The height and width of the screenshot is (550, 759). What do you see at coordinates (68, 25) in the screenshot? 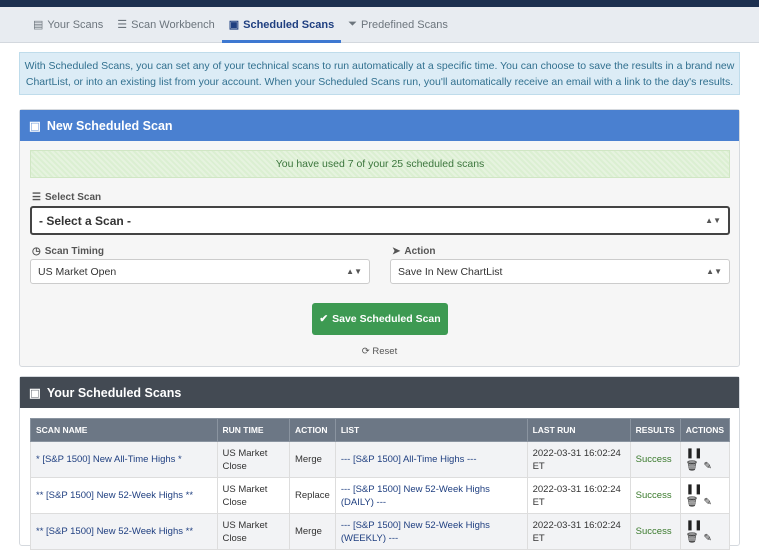
I see `tab-your-scans: ▤ Your Scans` at bounding box center [68, 25].